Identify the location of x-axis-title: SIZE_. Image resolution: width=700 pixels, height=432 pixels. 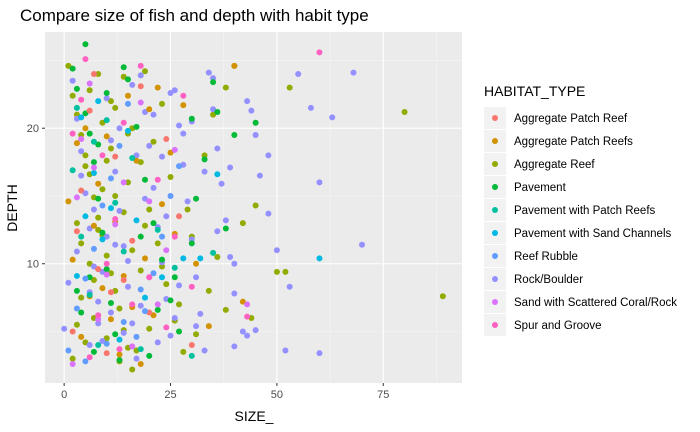
(254, 416).